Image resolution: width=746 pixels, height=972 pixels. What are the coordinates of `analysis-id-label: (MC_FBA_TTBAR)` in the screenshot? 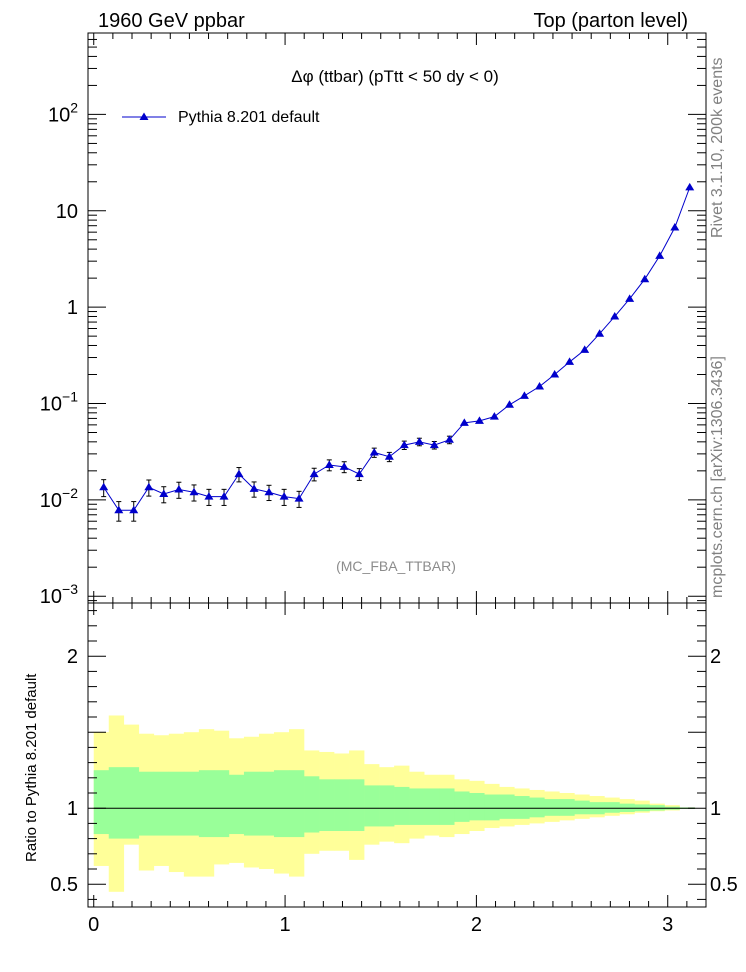 It's located at (396, 566).